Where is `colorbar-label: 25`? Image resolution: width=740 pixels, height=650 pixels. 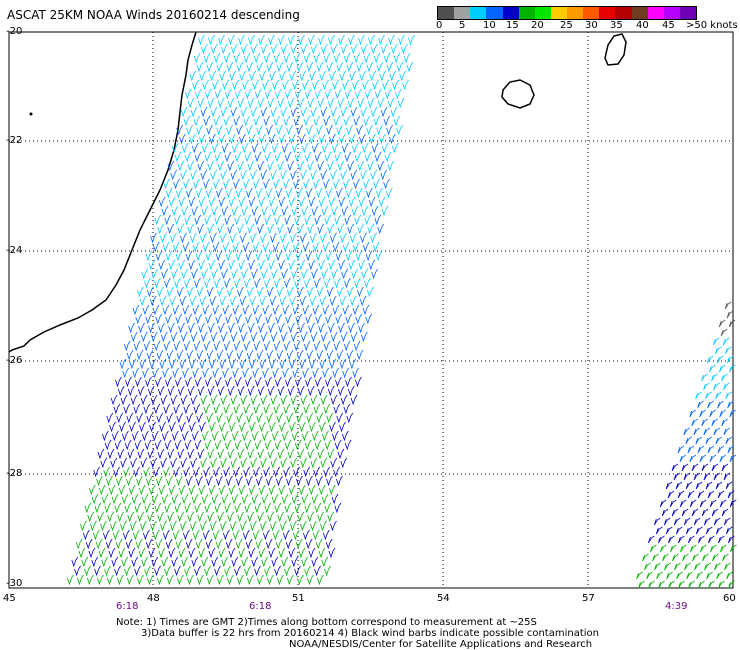 colorbar-label: 25 is located at coordinates (566, 25).